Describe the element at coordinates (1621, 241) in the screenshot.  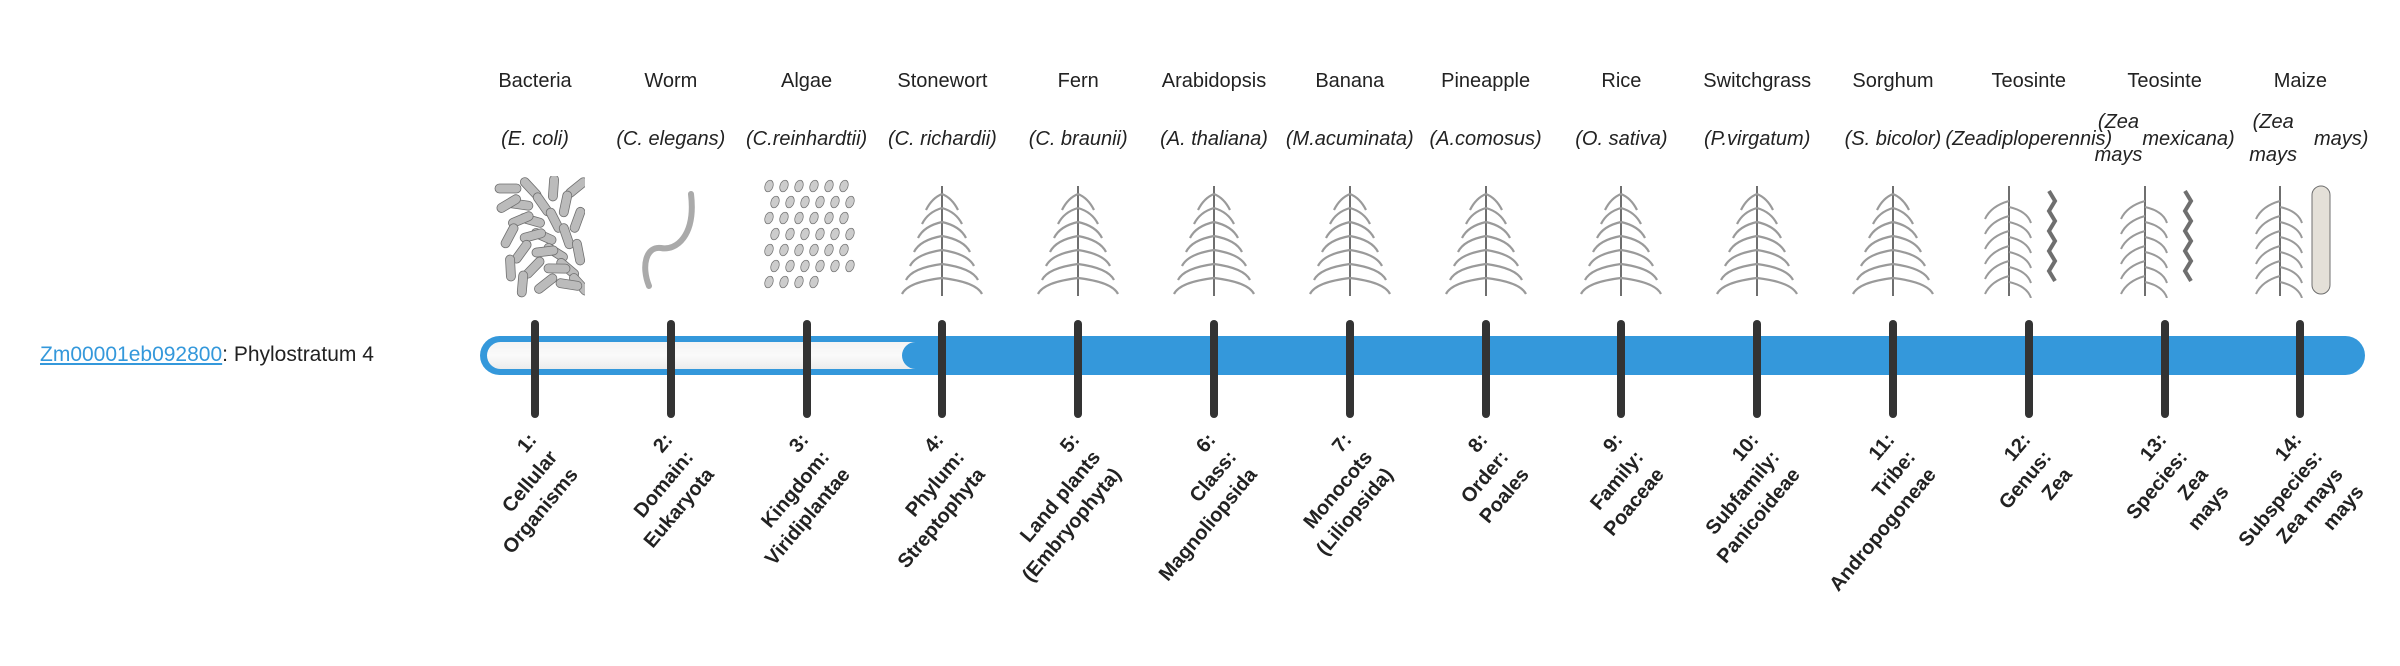
I see `rice-icon` at that location.